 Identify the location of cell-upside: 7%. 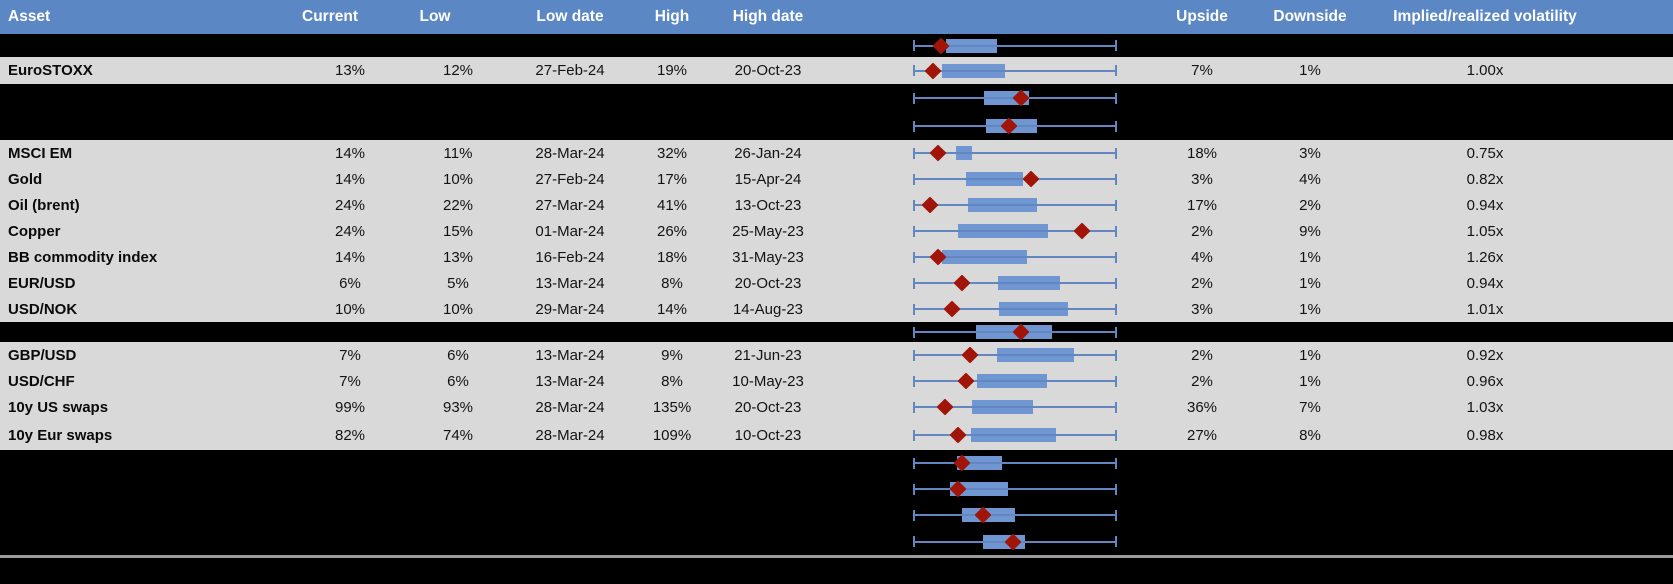
(1202, 70).